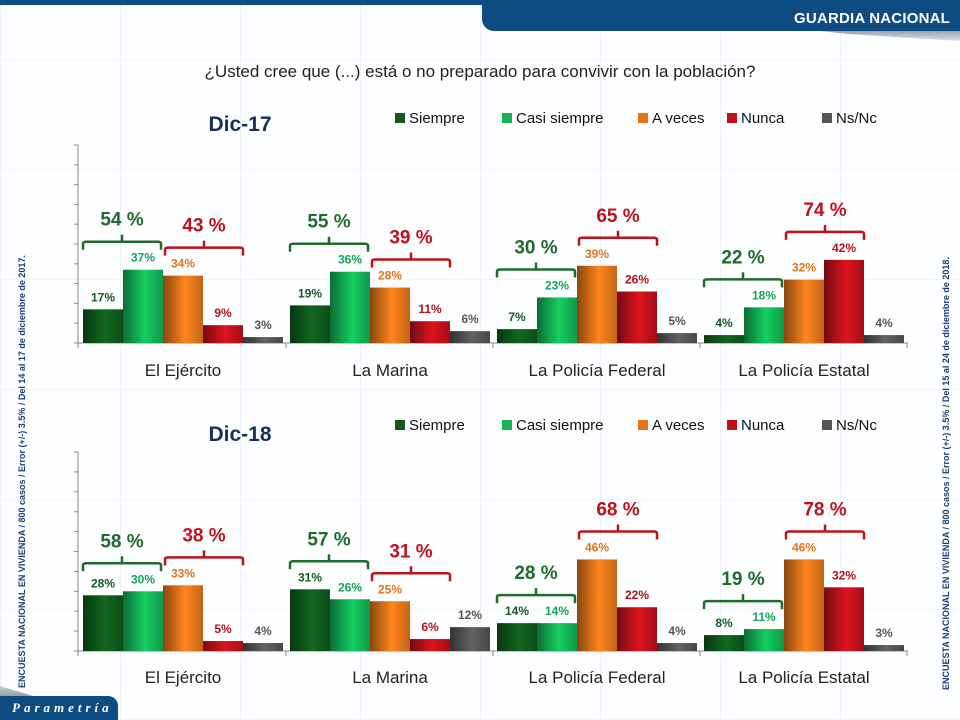 The width and height of the screenshot is (960, 720). I want to click on chart-title: Dic-17, so click(239, 124).